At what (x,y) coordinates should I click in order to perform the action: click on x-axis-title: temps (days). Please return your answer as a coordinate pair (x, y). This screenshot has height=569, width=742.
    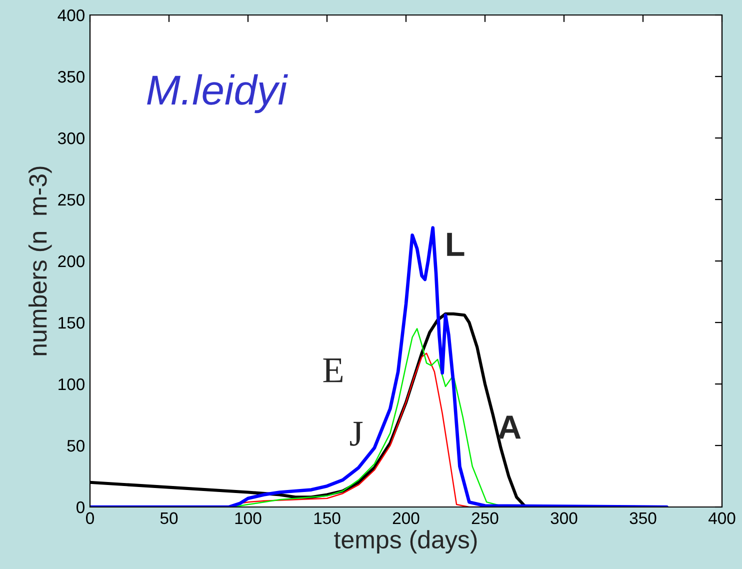
    Looking at the image, I should click on (405, 542).